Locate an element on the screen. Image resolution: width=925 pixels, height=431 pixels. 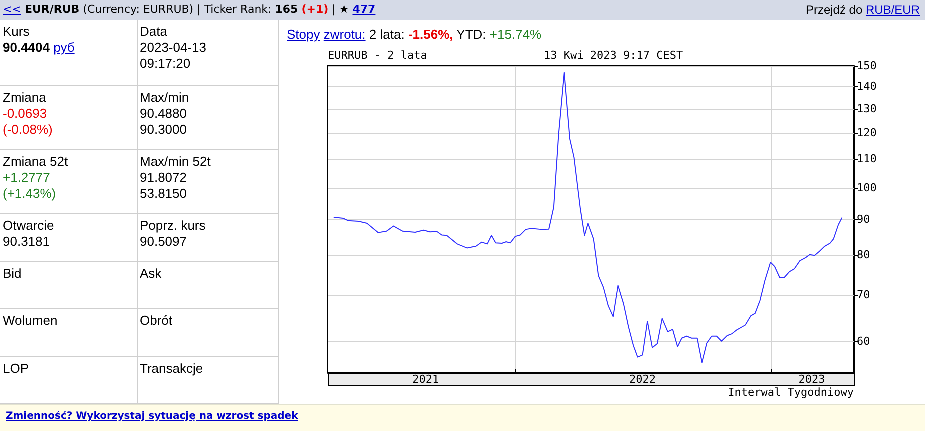
y-tick-label: 70 is located at coordinates (863, 295).